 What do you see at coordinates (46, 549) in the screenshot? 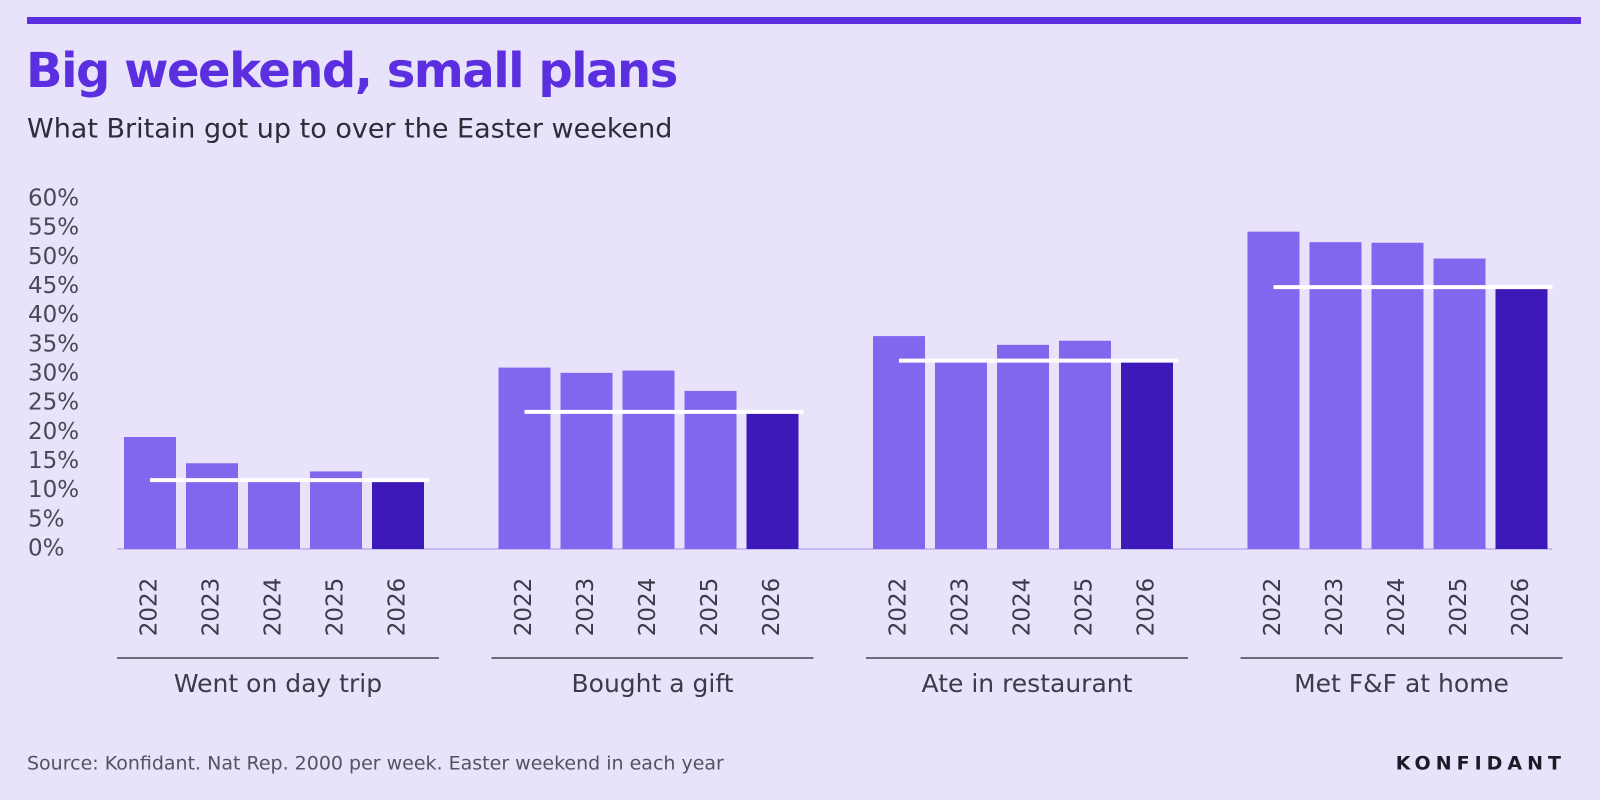
I see `y-tick-label: 0%` at bounding box center [46, 549].